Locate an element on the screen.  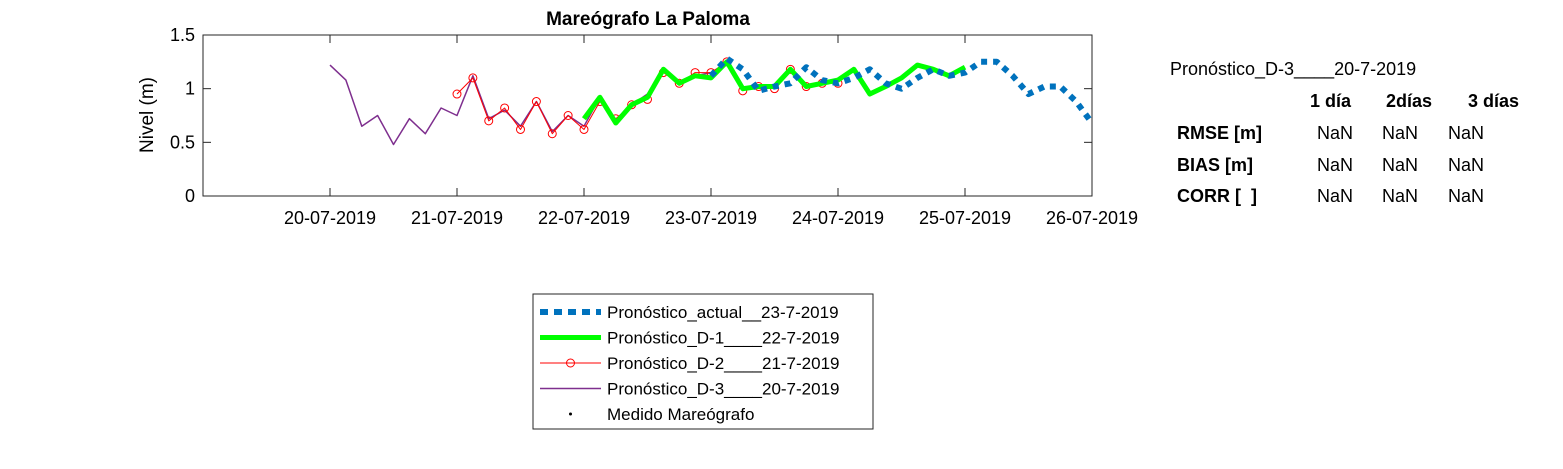
series-layer is located at coordinates (710, 100).